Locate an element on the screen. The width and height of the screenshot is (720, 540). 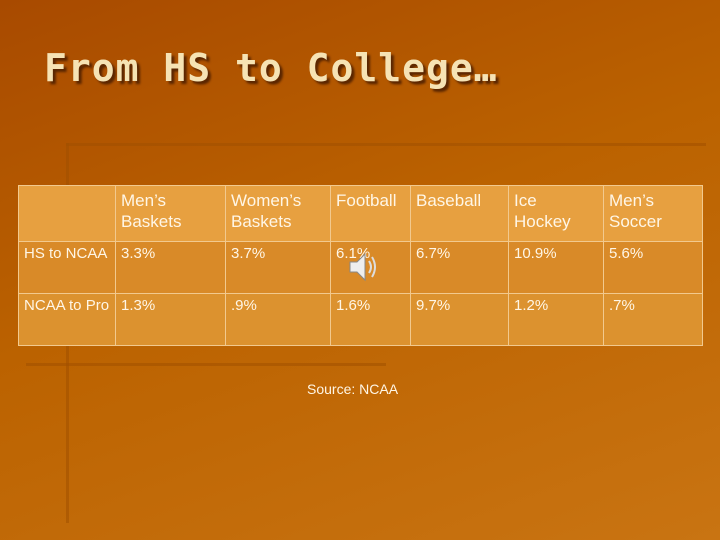
data-cell: 5.6% is located at coordinates (653, 267).